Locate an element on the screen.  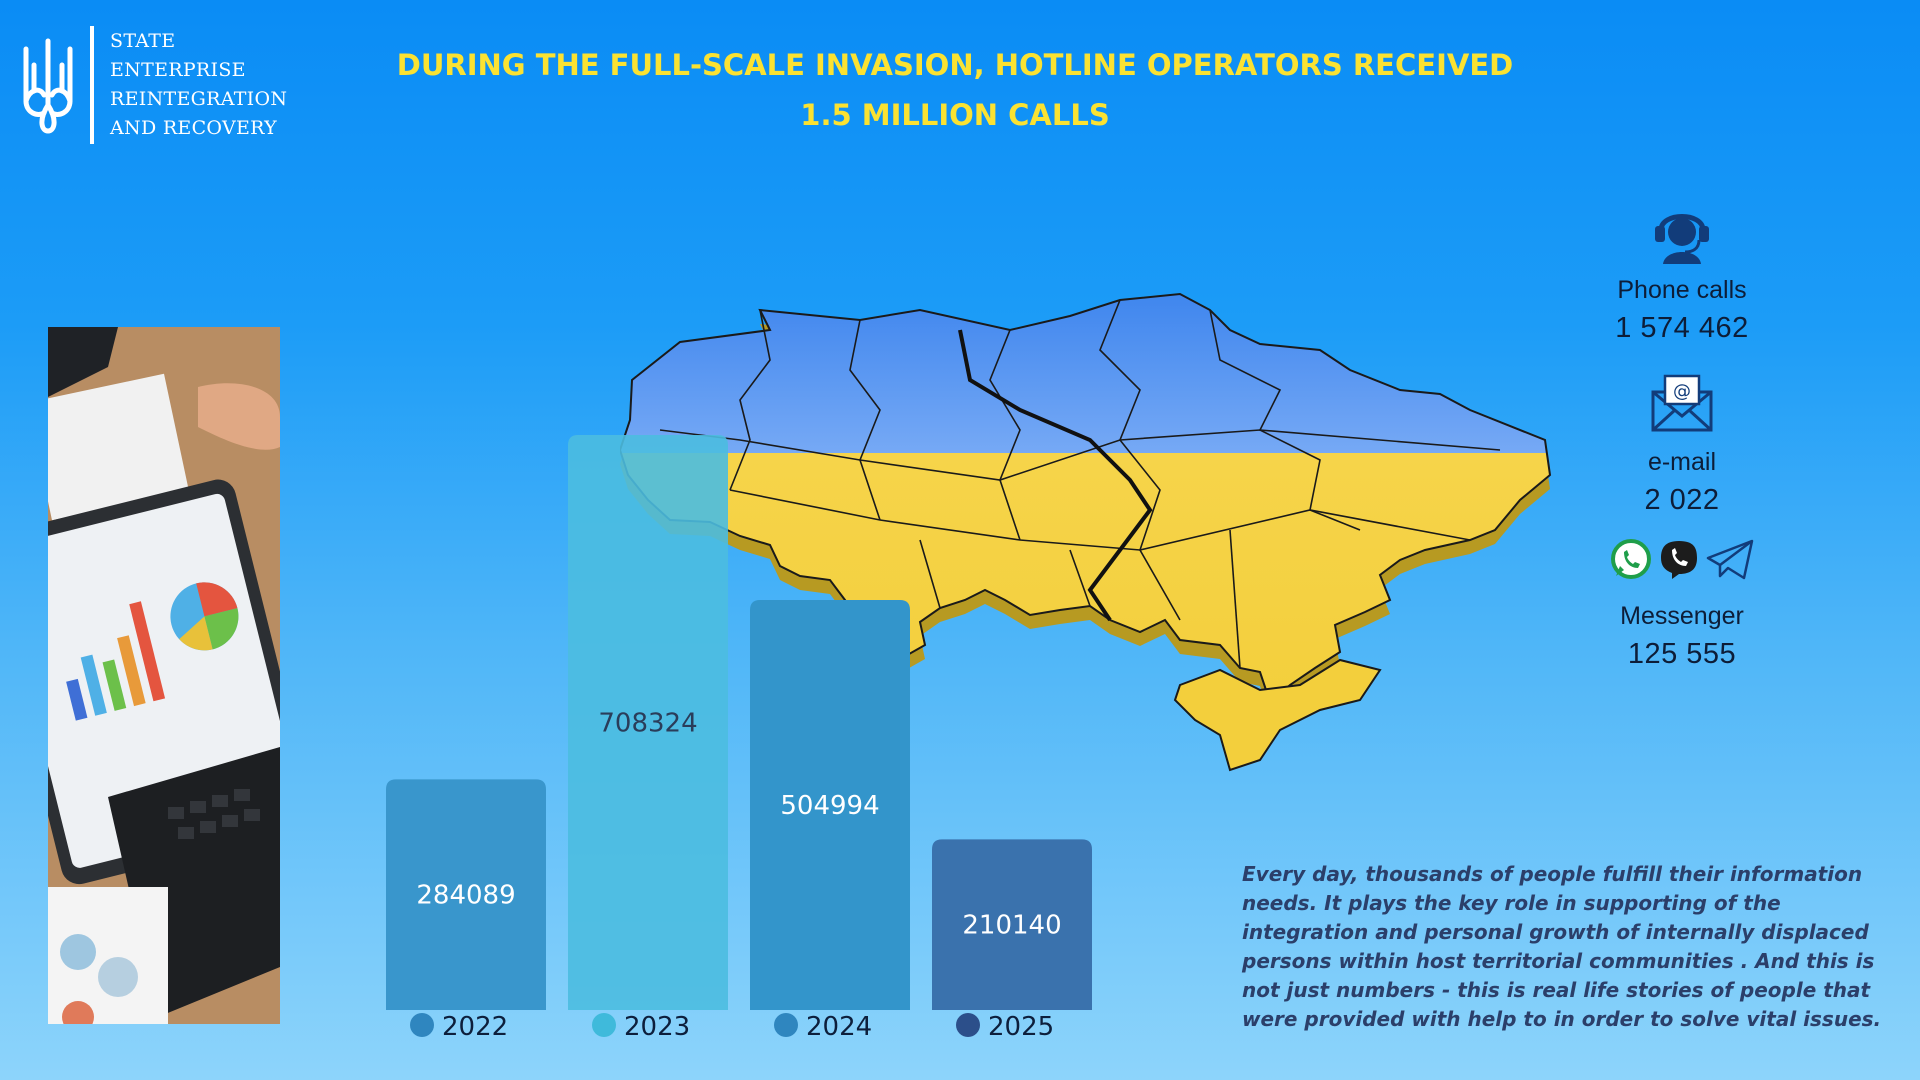
bar-2023 is located at coordinates (648, 722).